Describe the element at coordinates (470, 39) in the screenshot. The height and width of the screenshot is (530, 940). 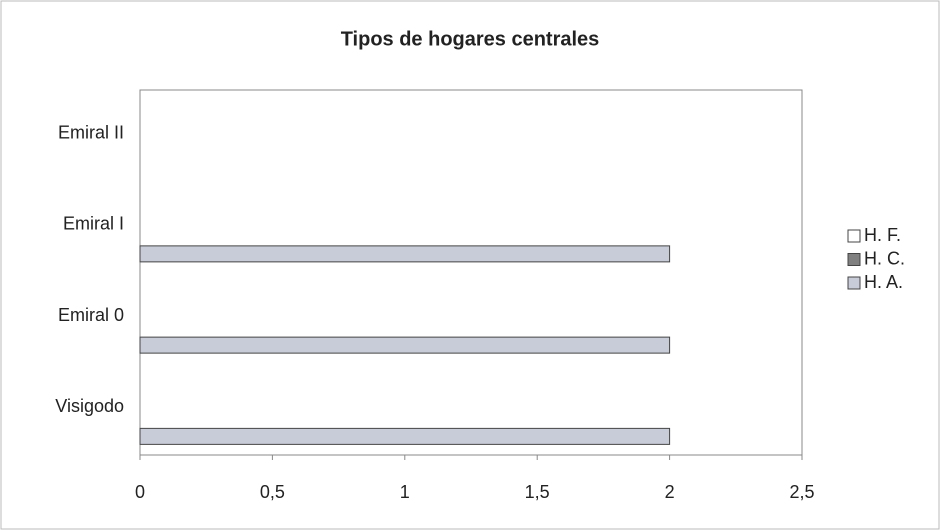
I see `chart-title: Tipos de hogares centrales` at that location.